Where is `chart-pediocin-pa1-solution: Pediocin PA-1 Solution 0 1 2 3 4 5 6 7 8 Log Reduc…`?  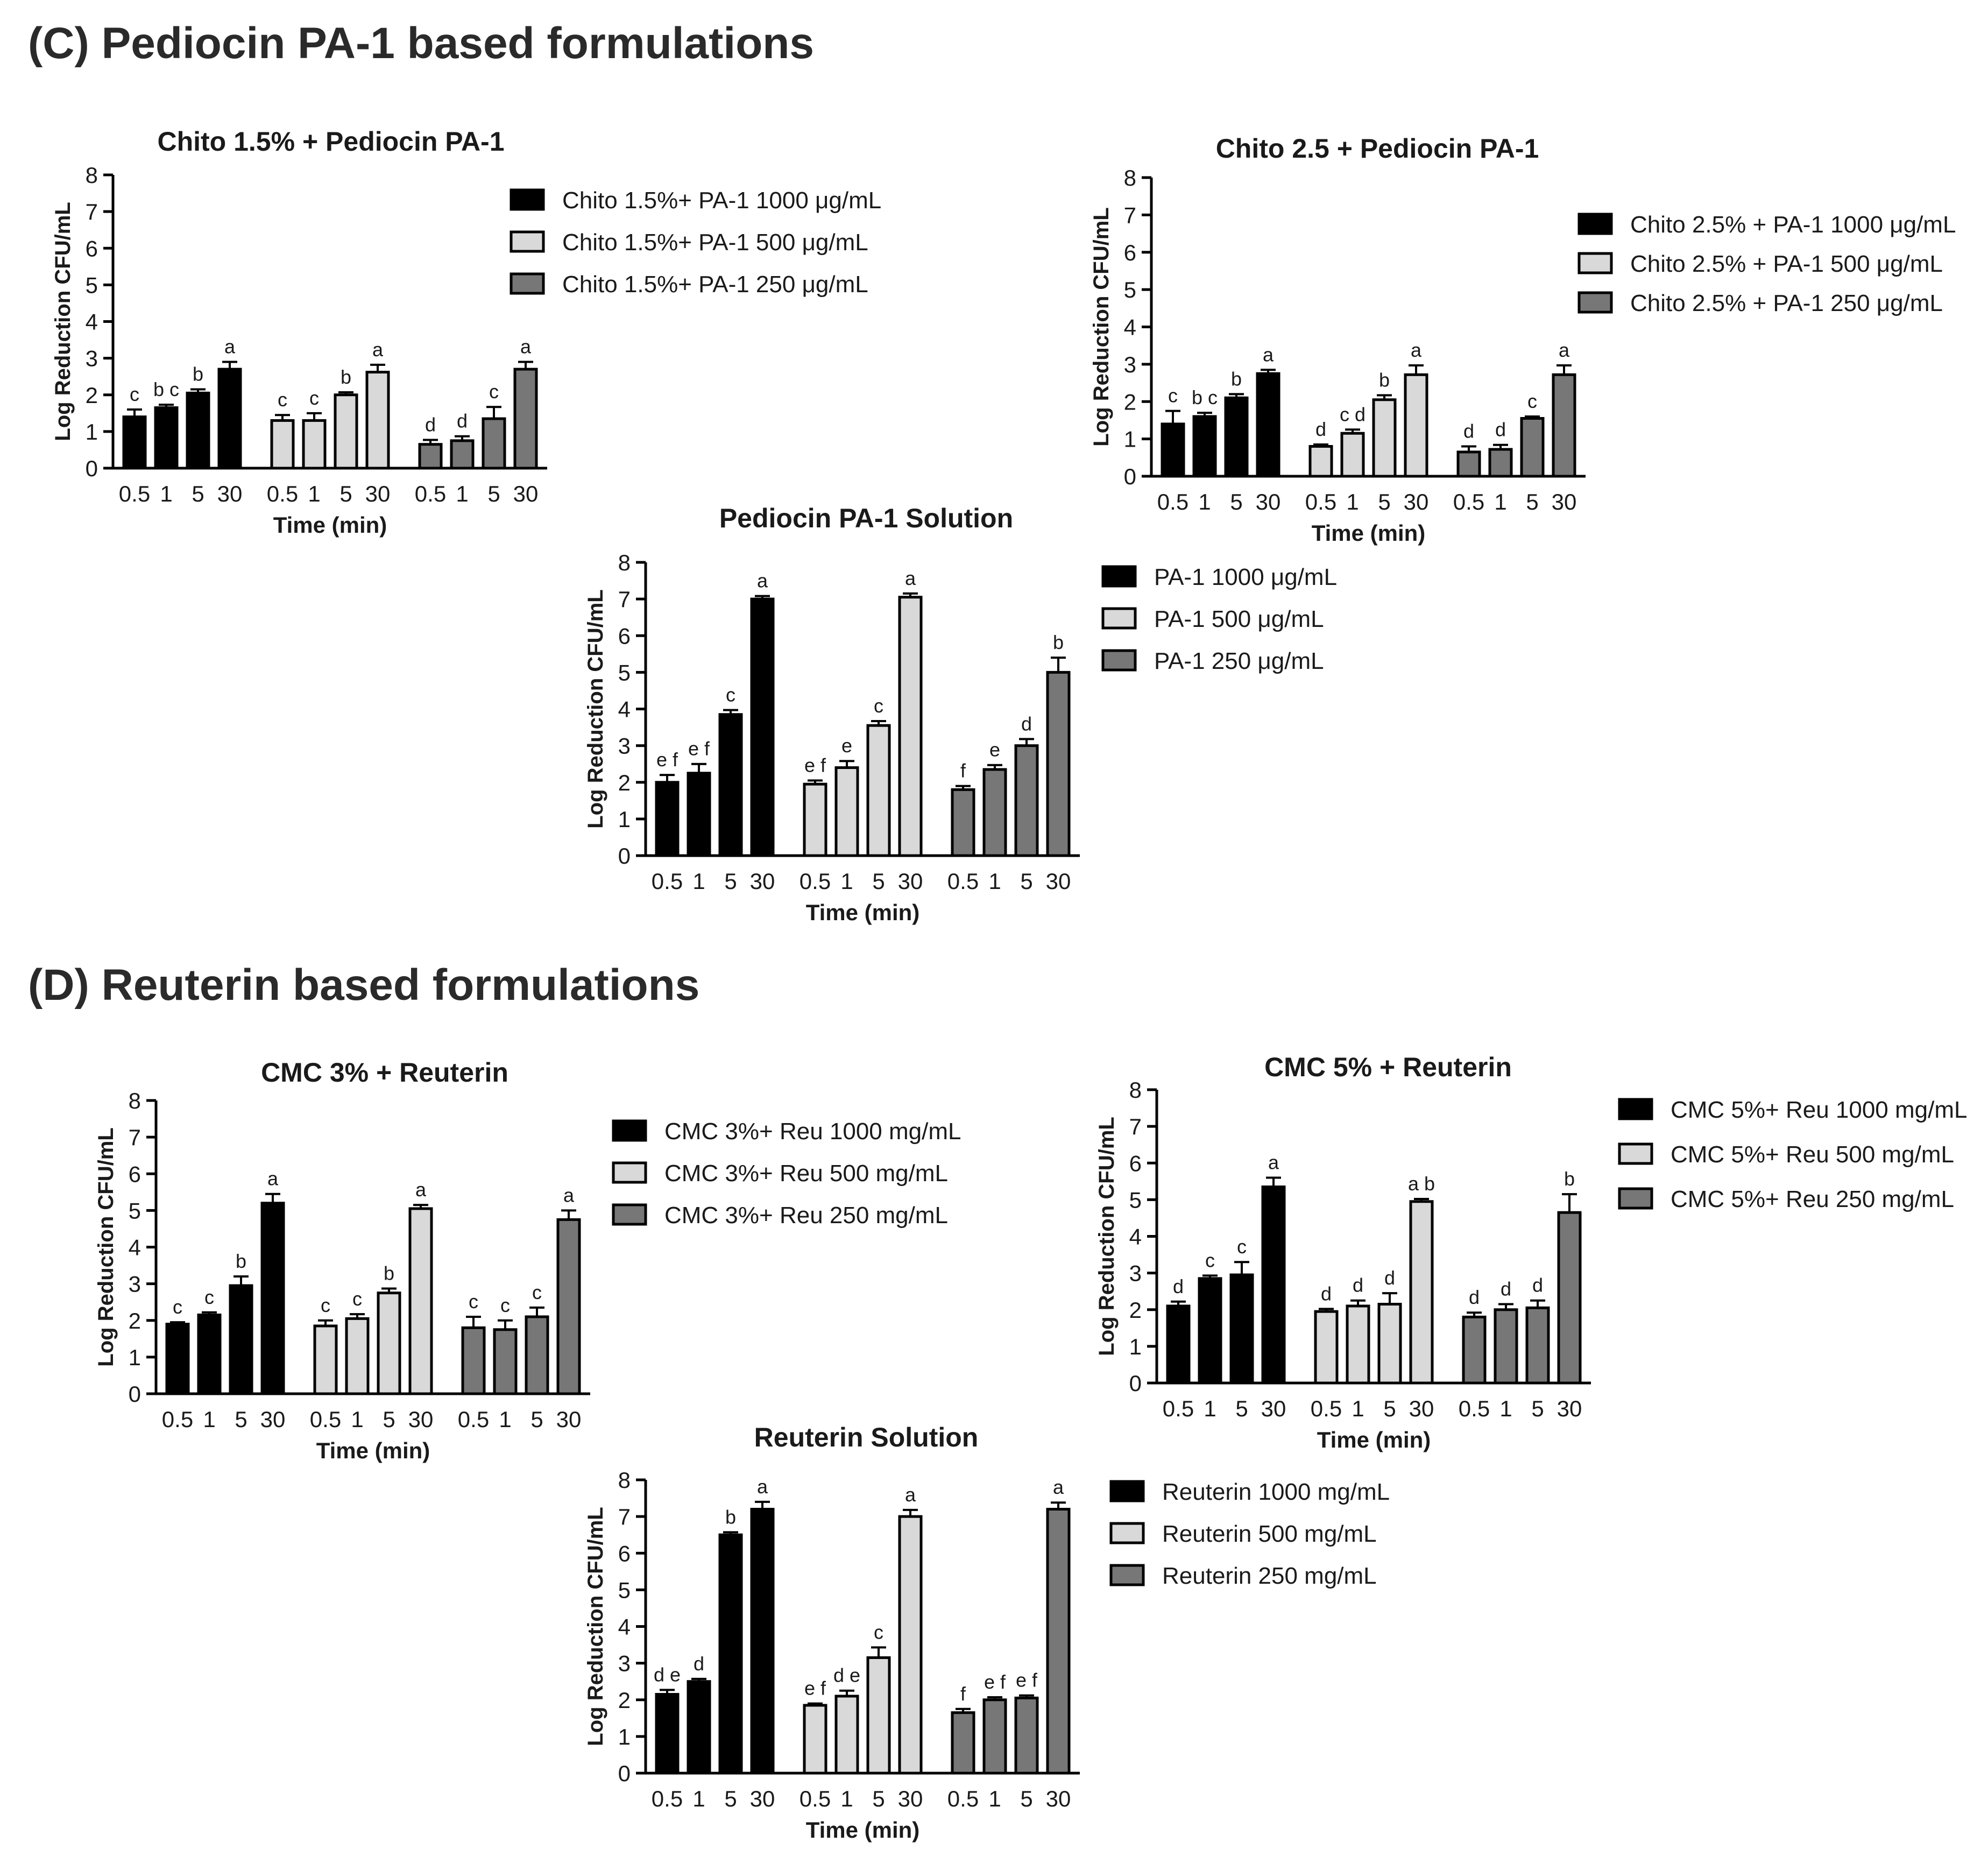 chart-pediocin-pa1-solution: Pediocin PA-1 Solution 0 1 2 3 4 5 6 7 8 Log Reduc… is located at coordinates (960, 714).